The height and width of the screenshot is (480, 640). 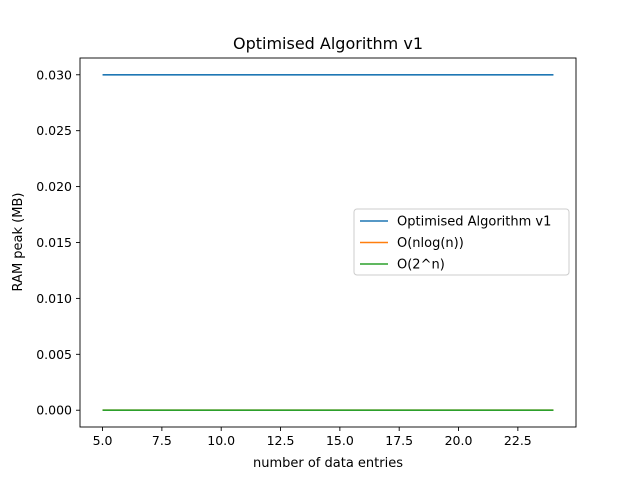 What do you see at coordinates (459, 440) in the screenshot?
I see `x-tick-label: 20.0` at bounding box center [459, 440].